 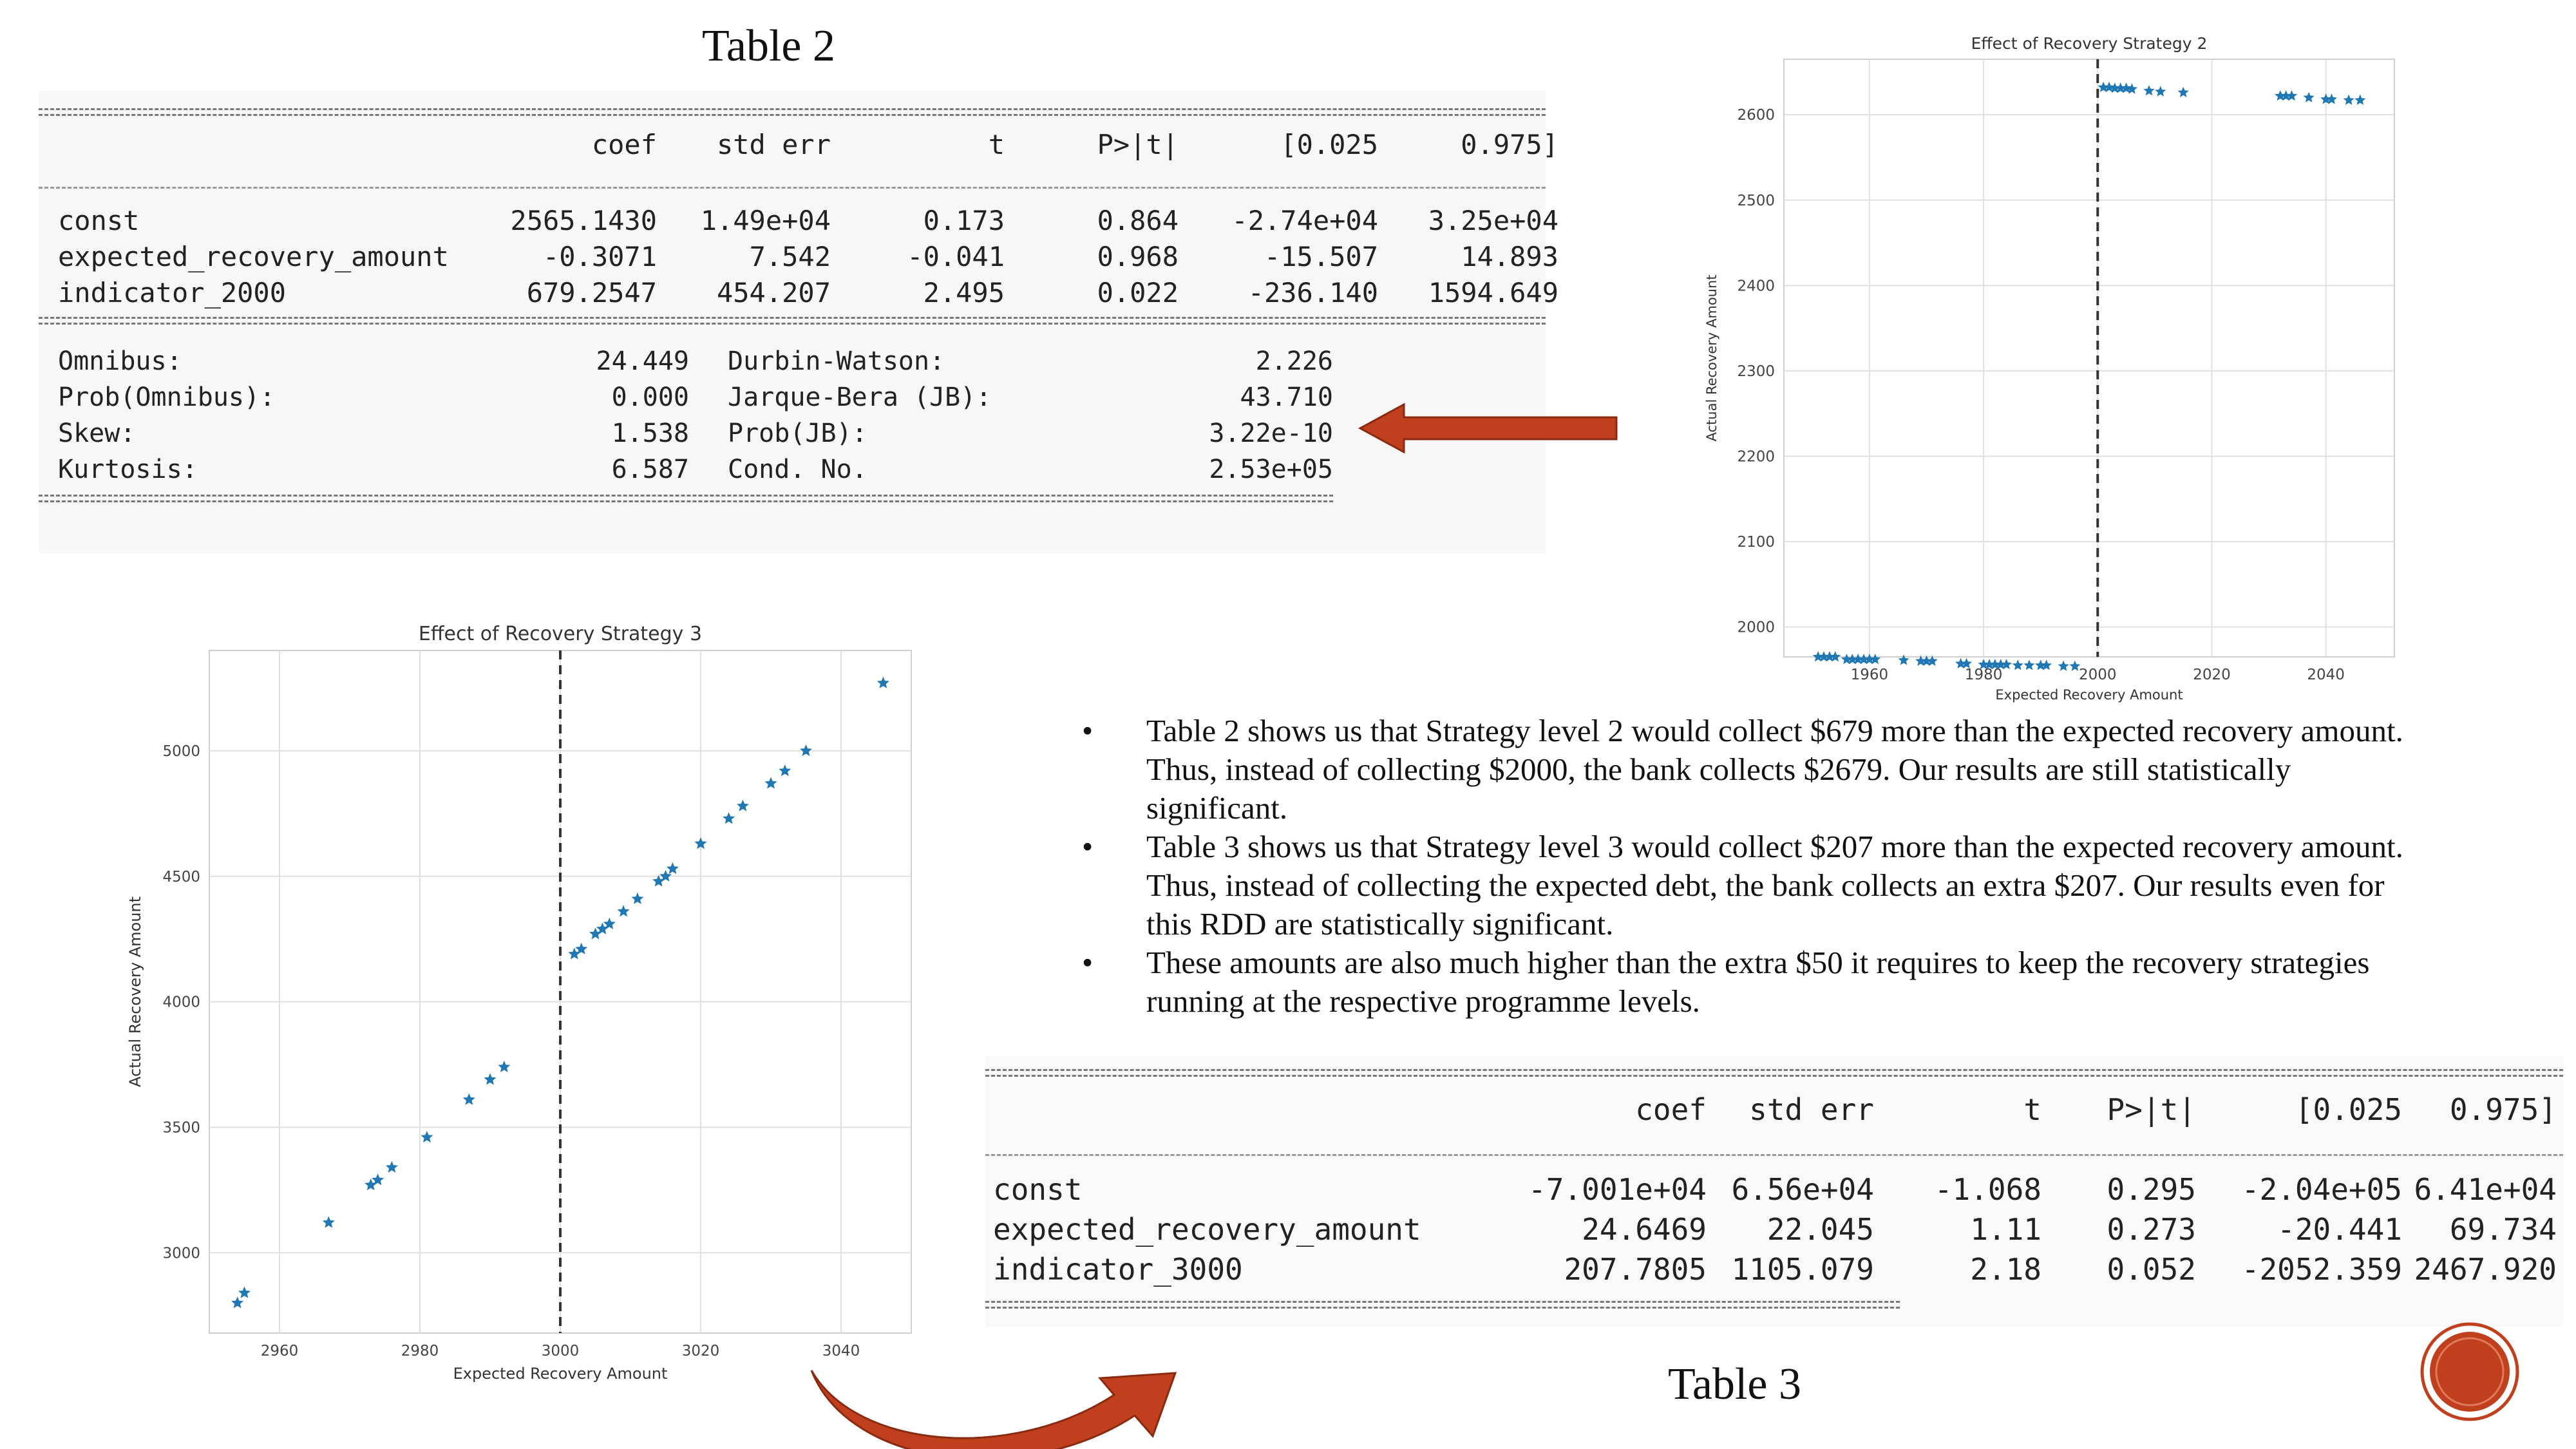 I want to click on t2-diag-key: Jarque-Bera (JB):, so click(x=860, y=398).